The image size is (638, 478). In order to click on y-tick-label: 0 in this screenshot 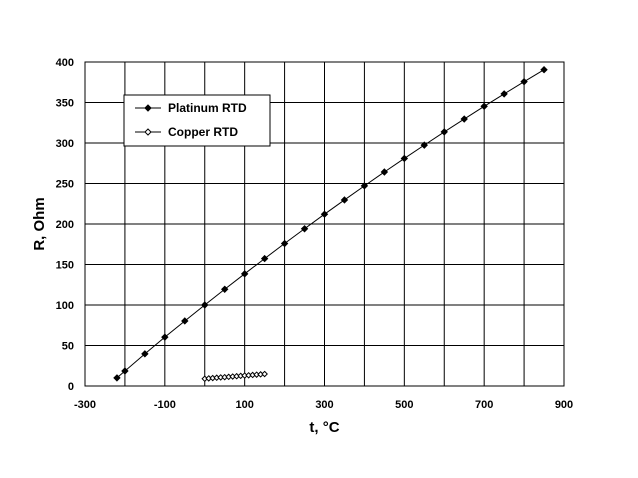, I will do `click(71, 387)`.